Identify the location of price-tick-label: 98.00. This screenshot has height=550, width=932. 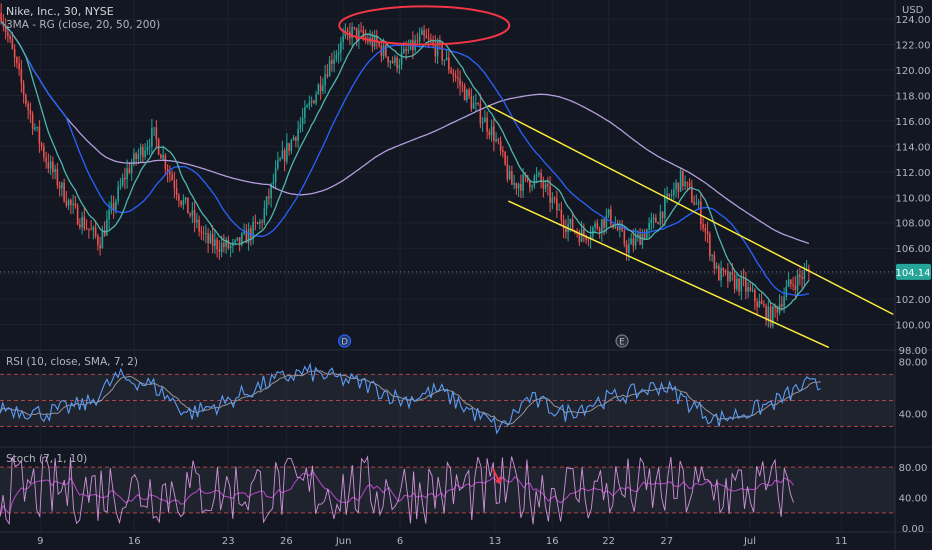
(913, 351).